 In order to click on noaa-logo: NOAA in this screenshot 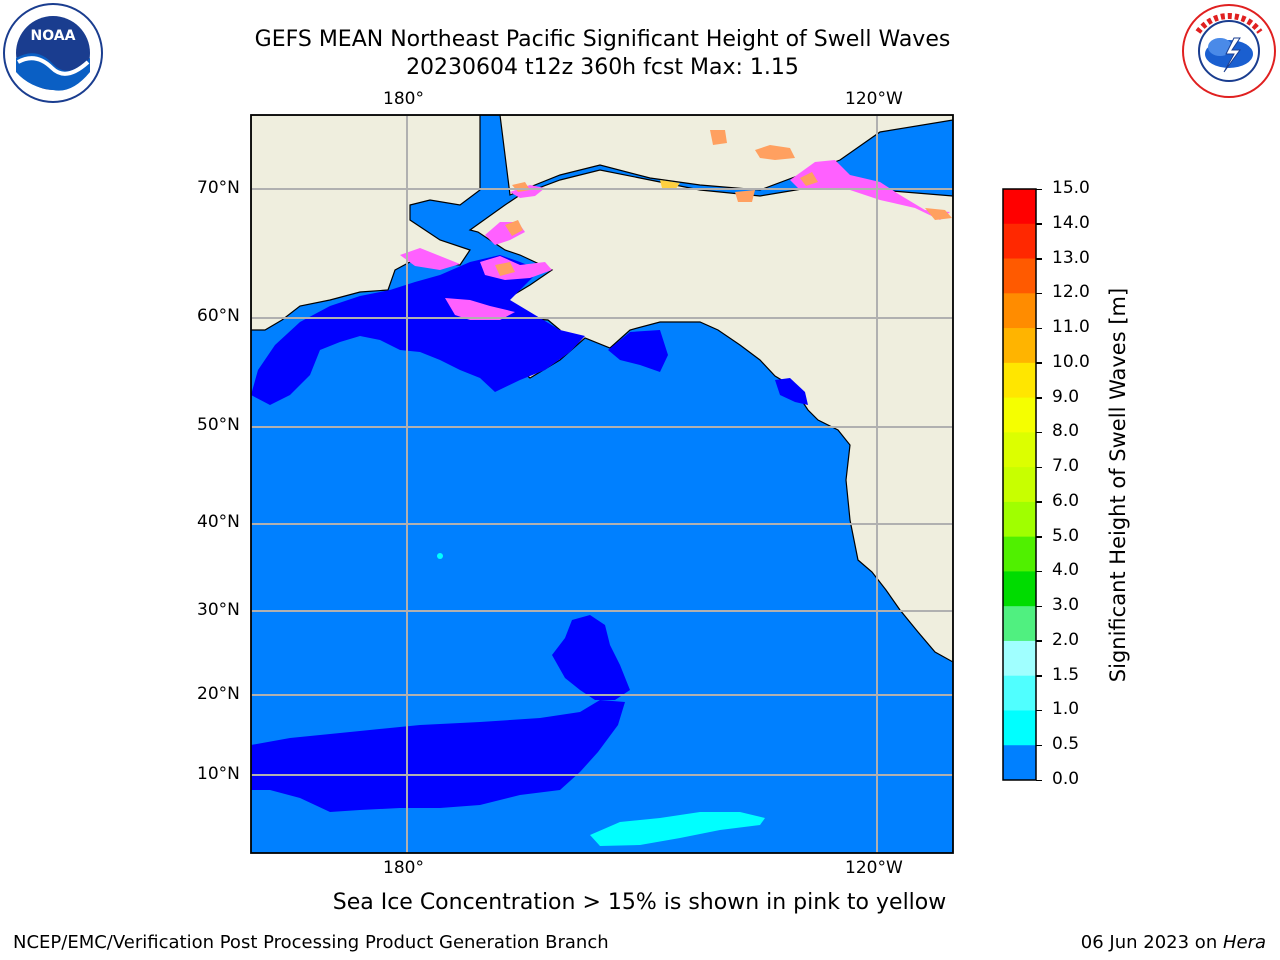, I will do `click(53, 53)`.